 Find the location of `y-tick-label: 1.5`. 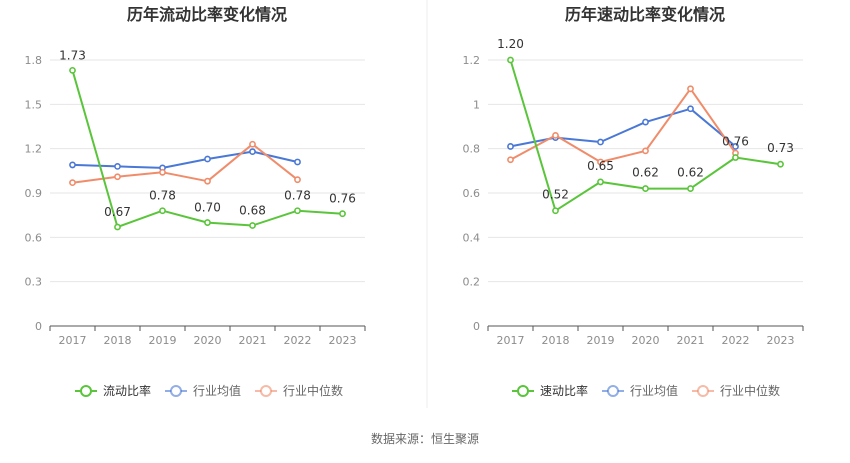

y-tick-label: 1.5 is located at coordinates (34, 104).